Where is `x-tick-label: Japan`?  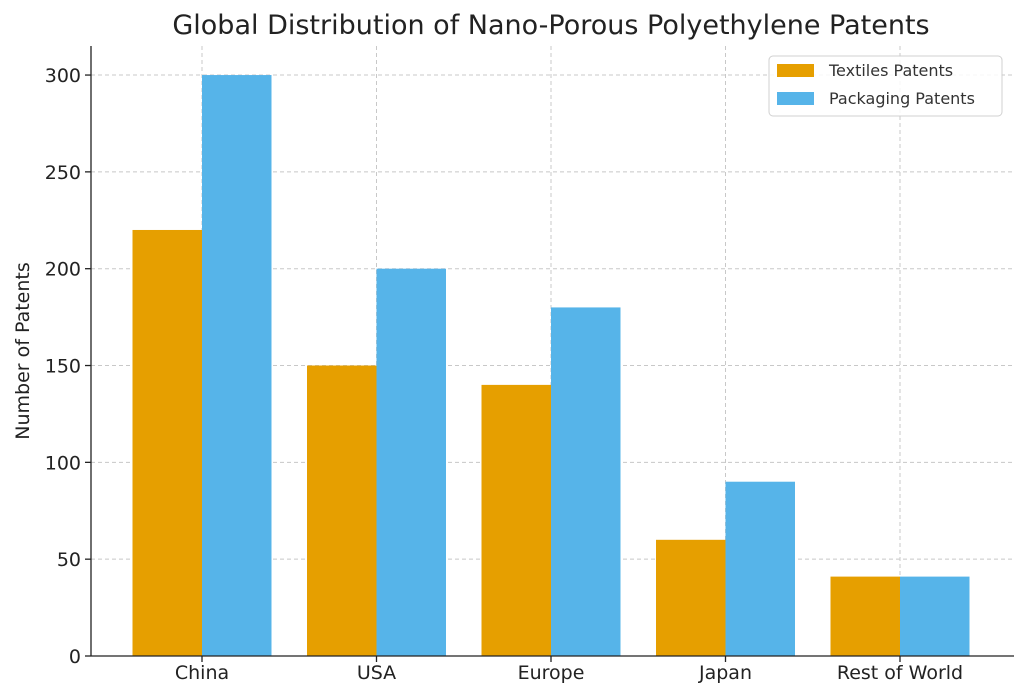 x-tick-label: Japan is located at coordinates (725, 673).